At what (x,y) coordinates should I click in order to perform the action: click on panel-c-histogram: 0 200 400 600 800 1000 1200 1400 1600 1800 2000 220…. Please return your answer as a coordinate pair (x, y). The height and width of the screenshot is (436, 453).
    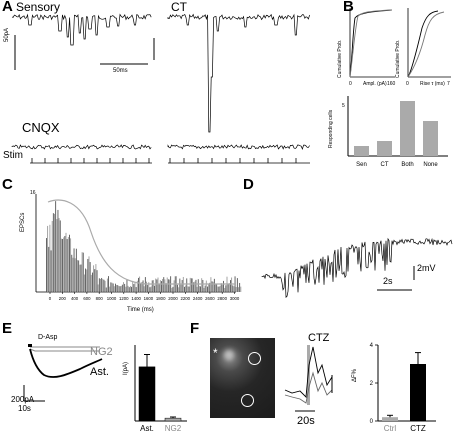
    Looking at the image, I should click on (138, 247).